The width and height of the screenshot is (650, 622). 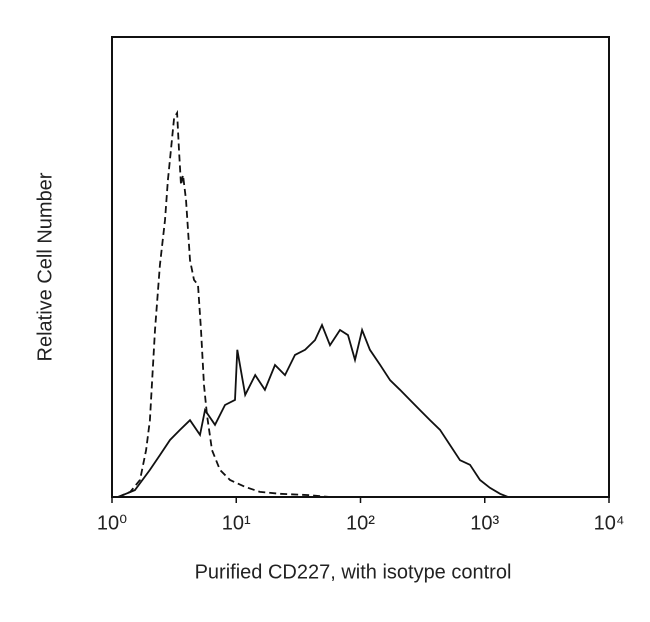 I want to click on x-tick-label: 10⁰, so click(x=112, y=523).